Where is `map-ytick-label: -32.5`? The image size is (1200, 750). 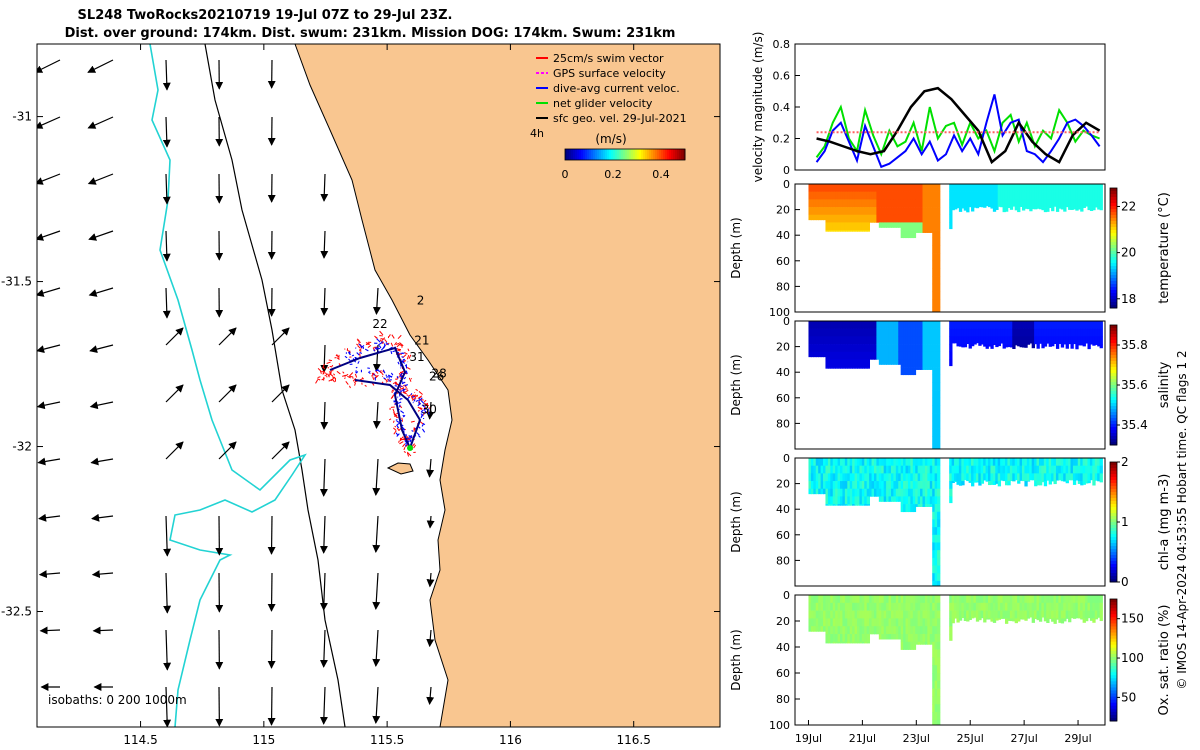 map-ytick-label: -32.5 is located at coordinates (16, 612).